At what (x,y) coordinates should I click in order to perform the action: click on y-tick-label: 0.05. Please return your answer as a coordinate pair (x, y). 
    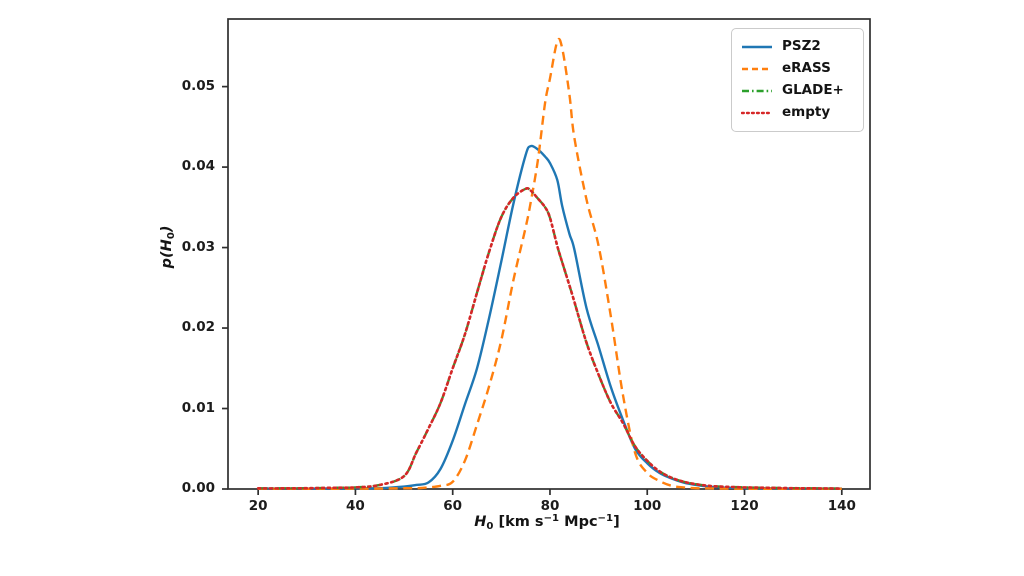
    Looking at the image, I should click on (198, 85).